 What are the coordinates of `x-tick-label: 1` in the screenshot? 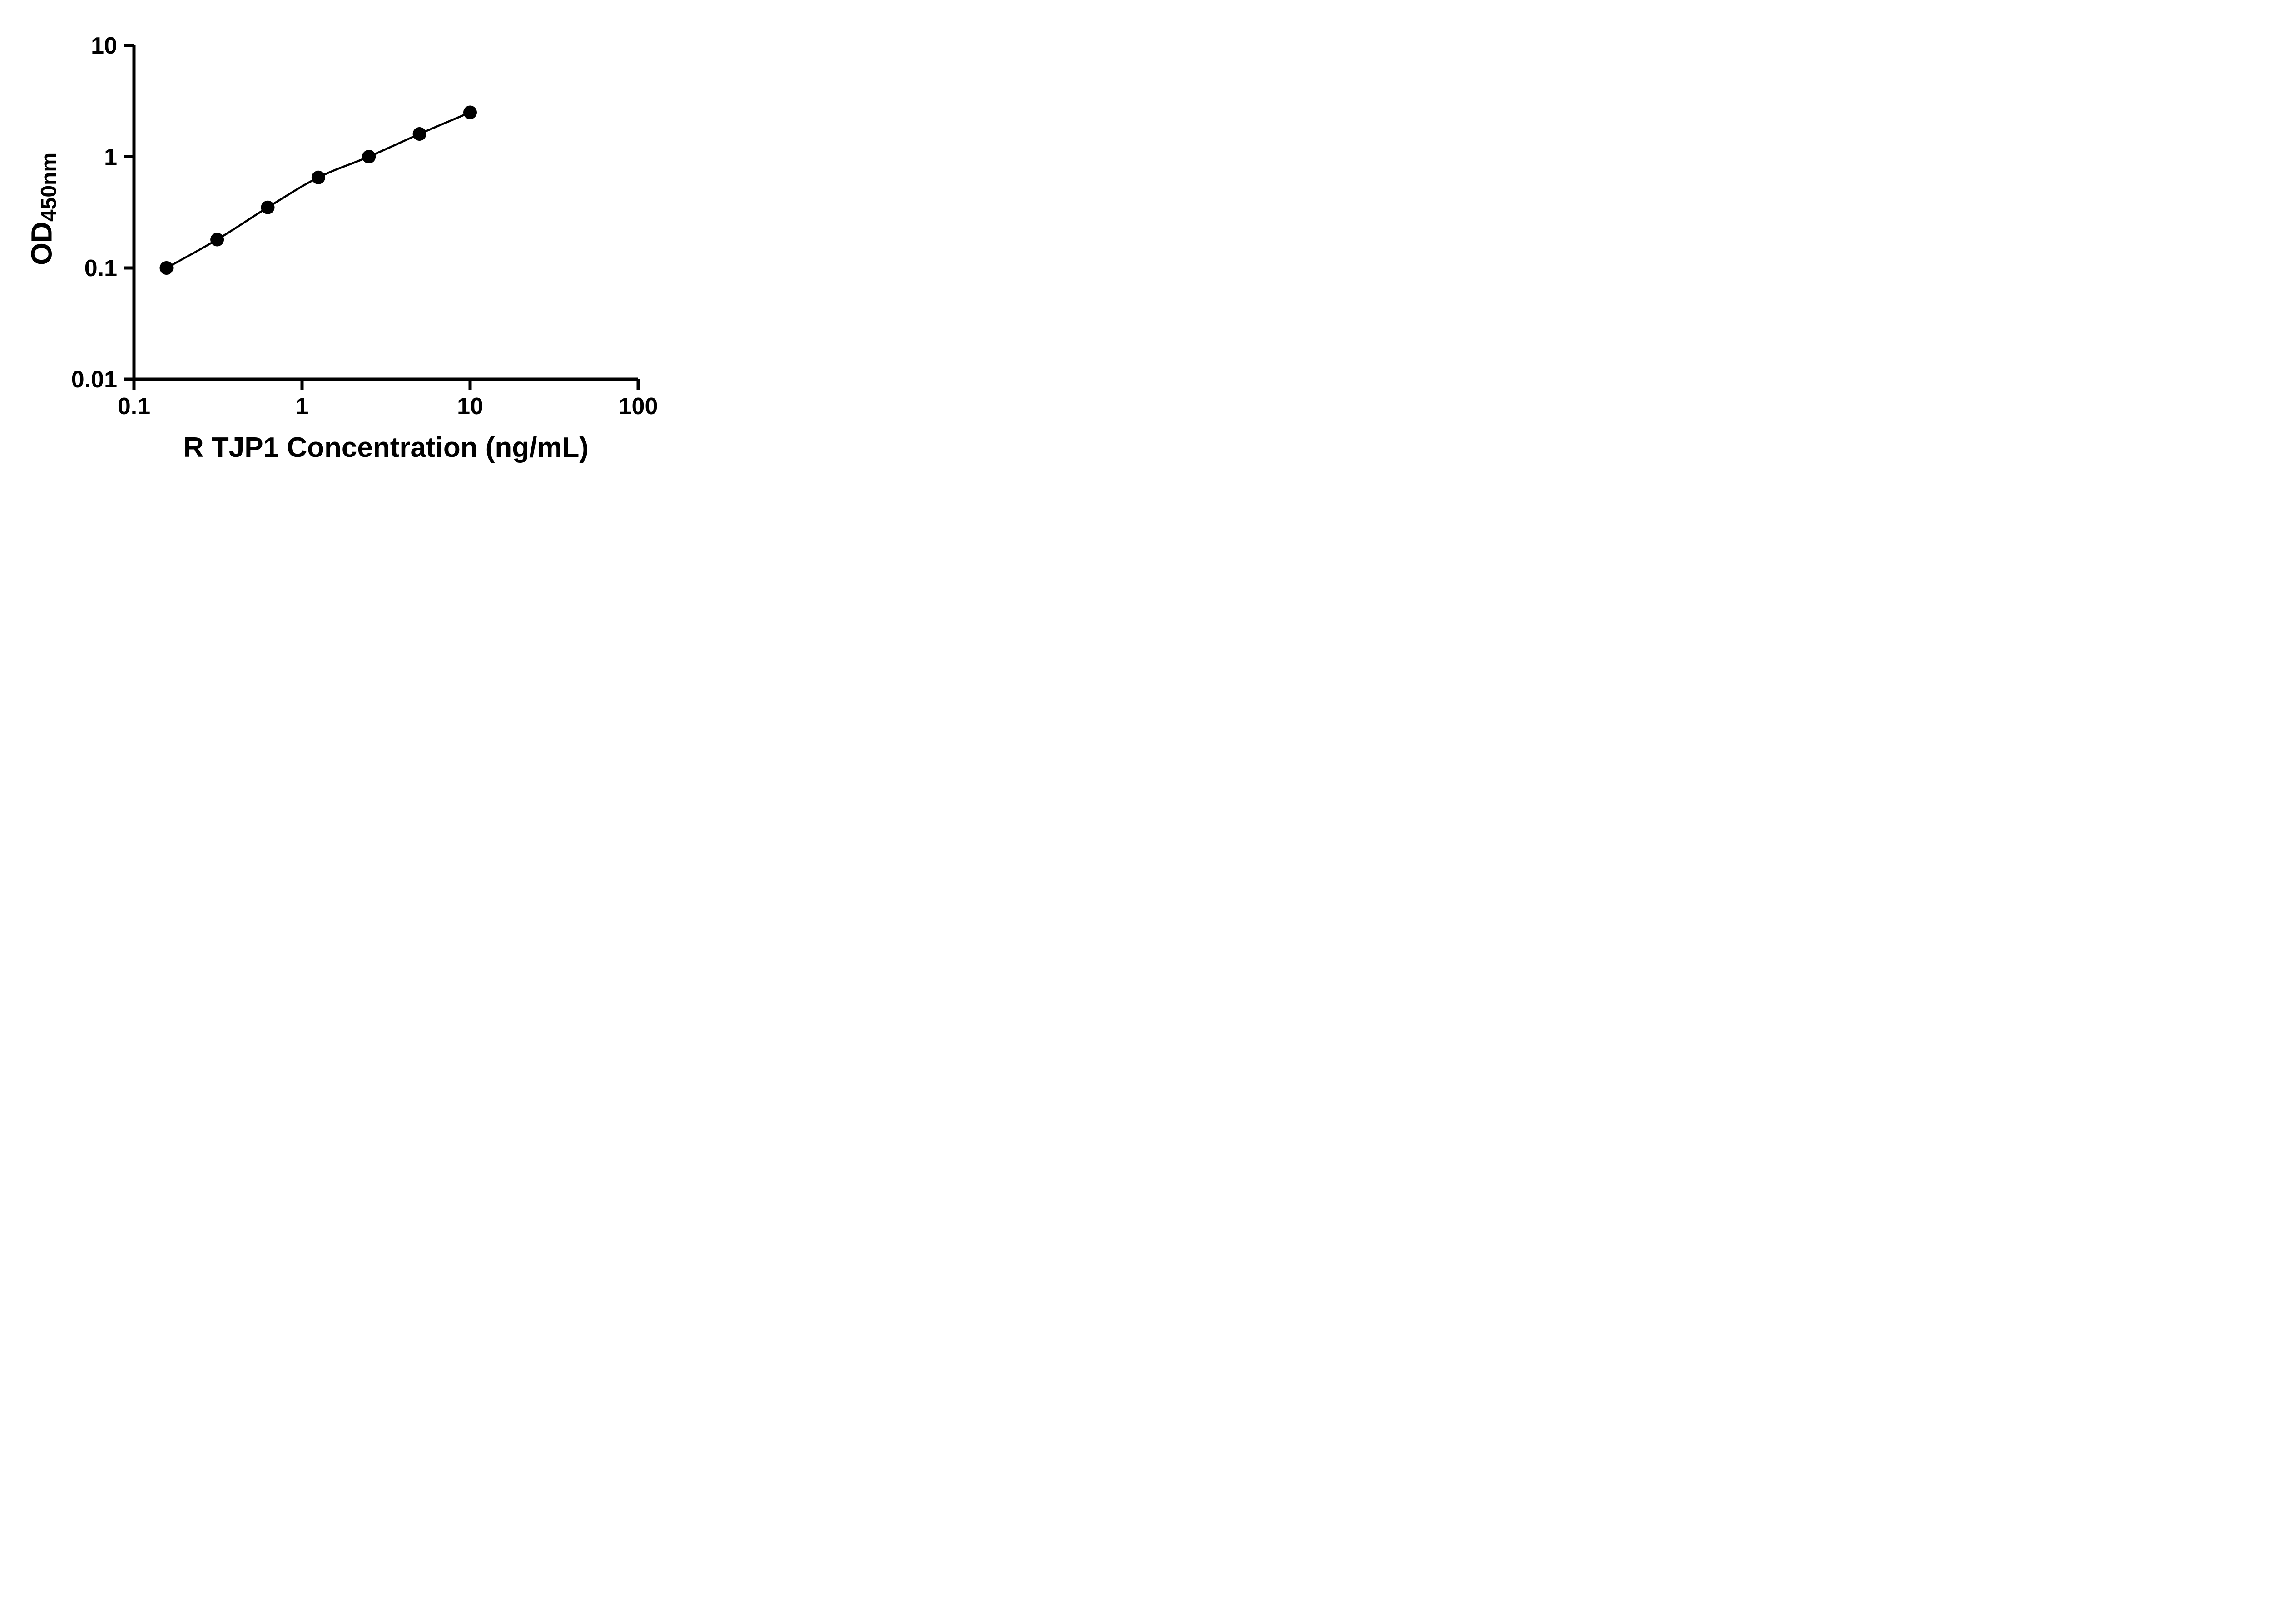 It's located at (302, 406).